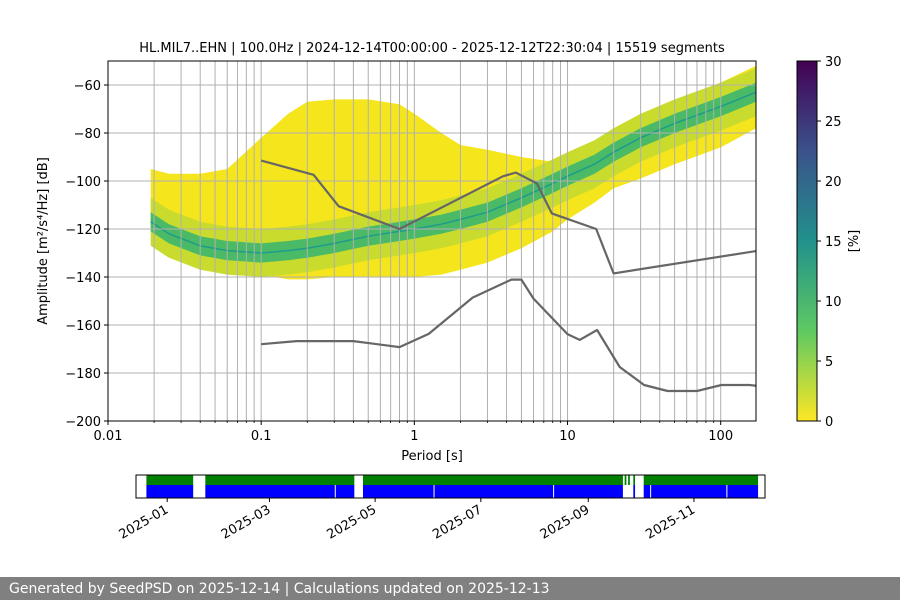 The image size is (900, 601). Describe the element at coordinates (144, 522) in the screenshot. I see `timeline-tick-label: 2025-01` at that location.